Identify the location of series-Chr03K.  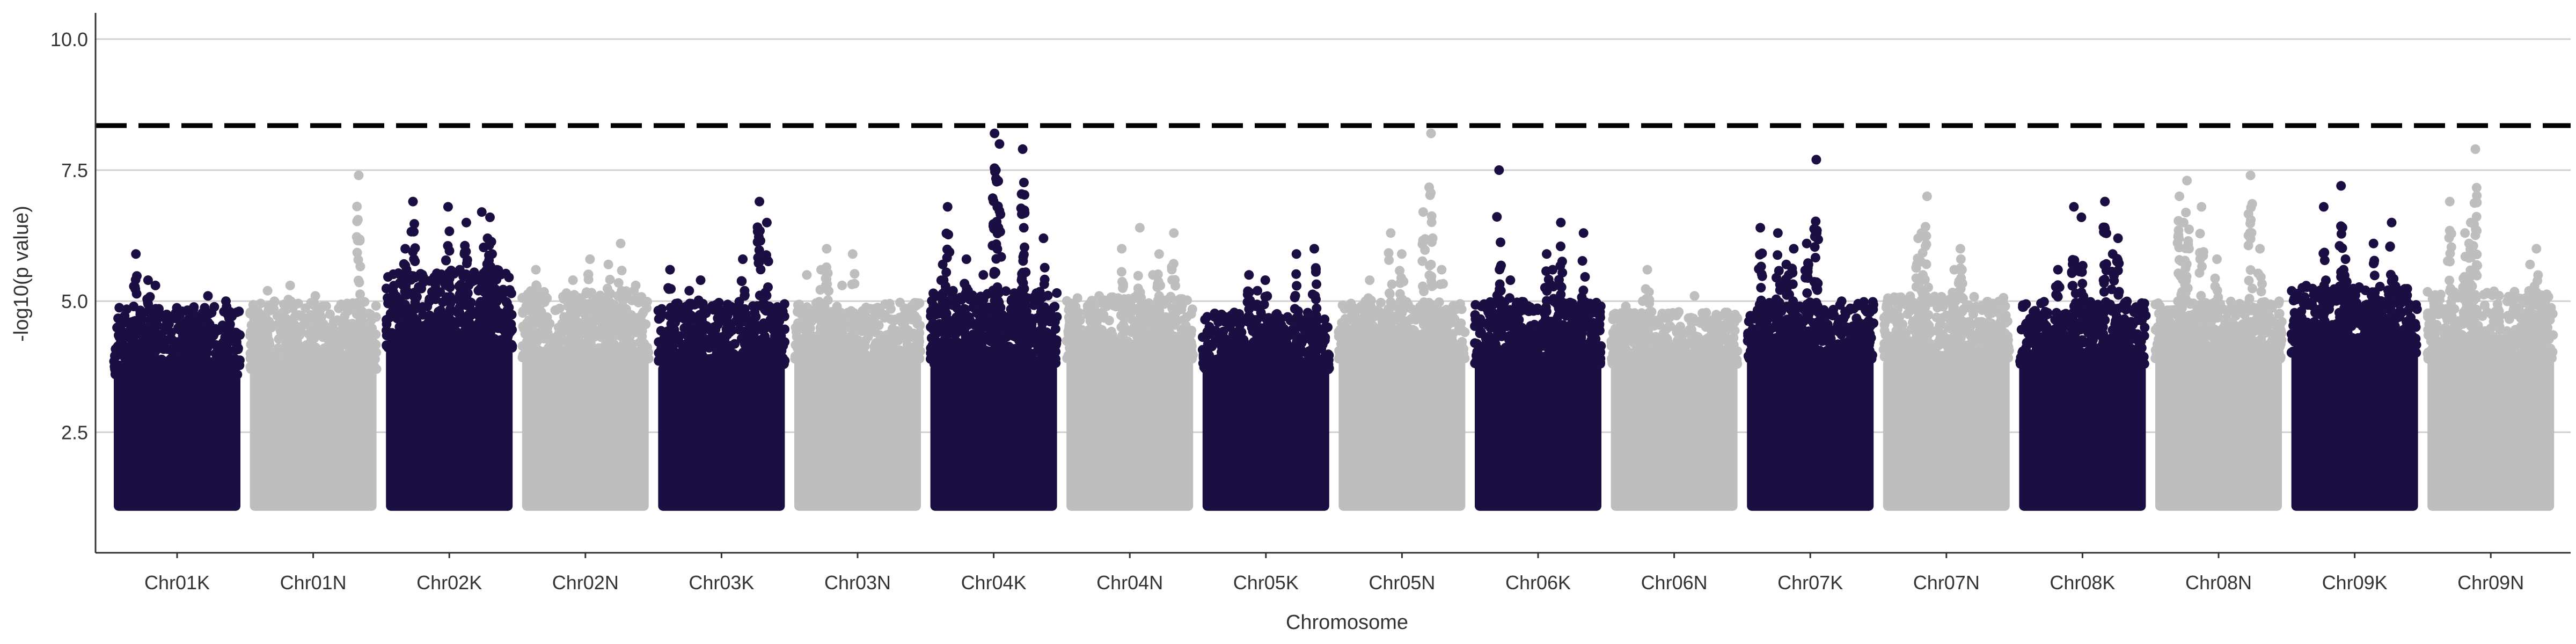
(721, 353).